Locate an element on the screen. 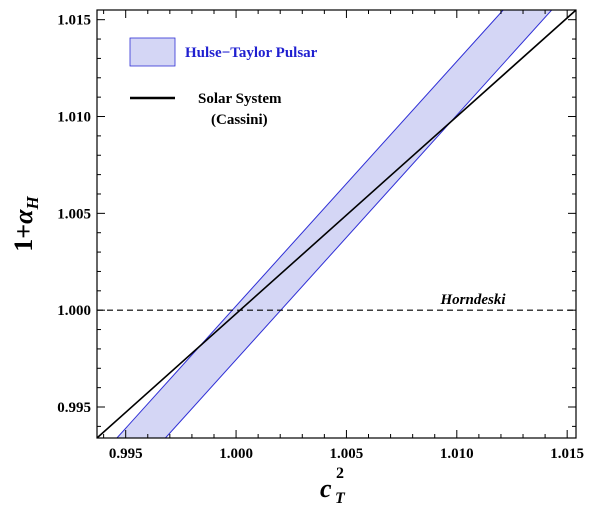 The image size is (589, 510). y-axis-title: 1+αH is located at coordinates (25, 224).